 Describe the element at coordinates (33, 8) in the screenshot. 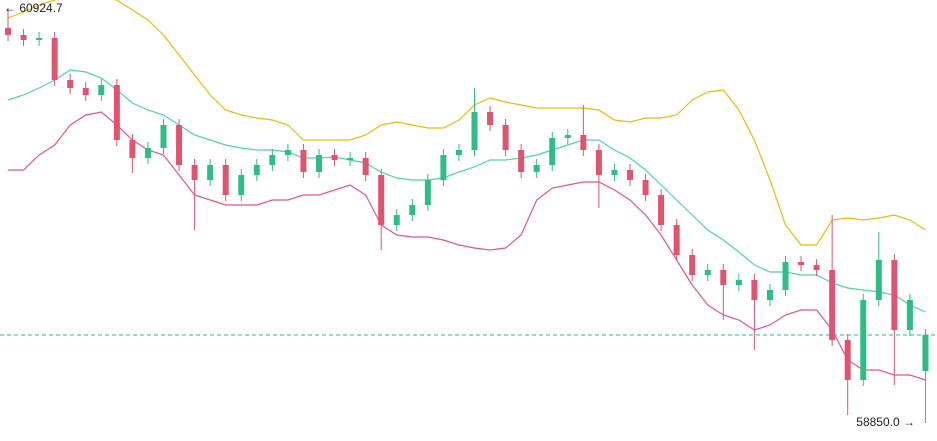

I see `high-label: ← 60924.7` at that location.